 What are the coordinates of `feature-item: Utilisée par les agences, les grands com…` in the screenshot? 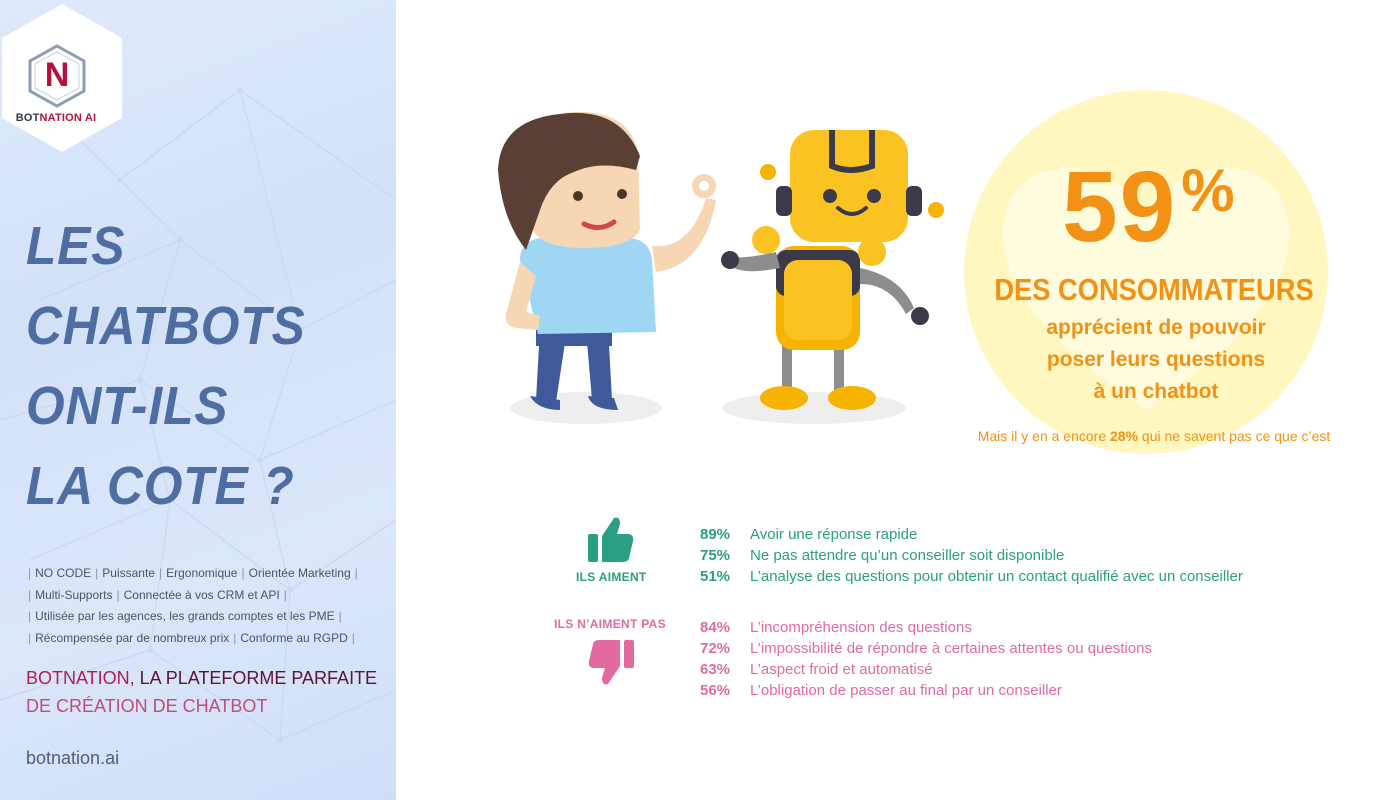 It's located at (185, 616).